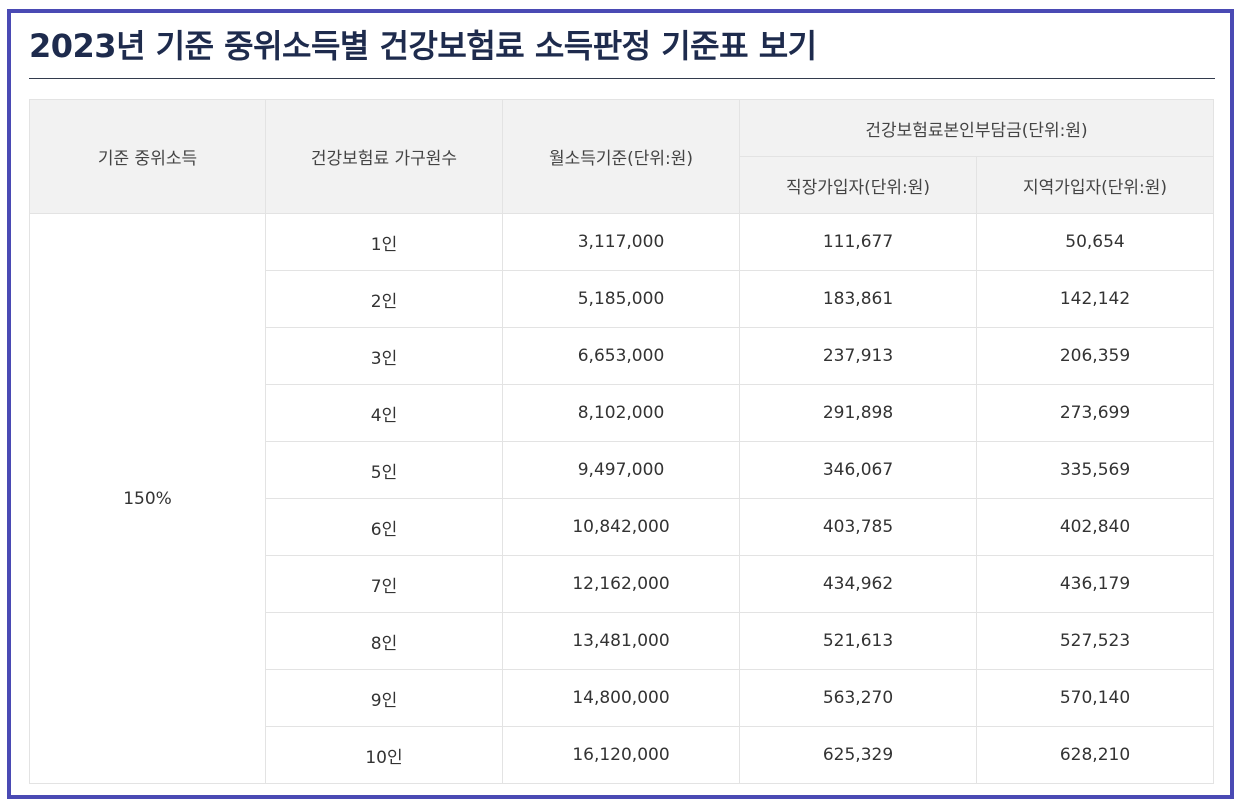 The height and width of the screenshot is (804, 1237). I want to click on household-cell: 4인, so click(384, 413).